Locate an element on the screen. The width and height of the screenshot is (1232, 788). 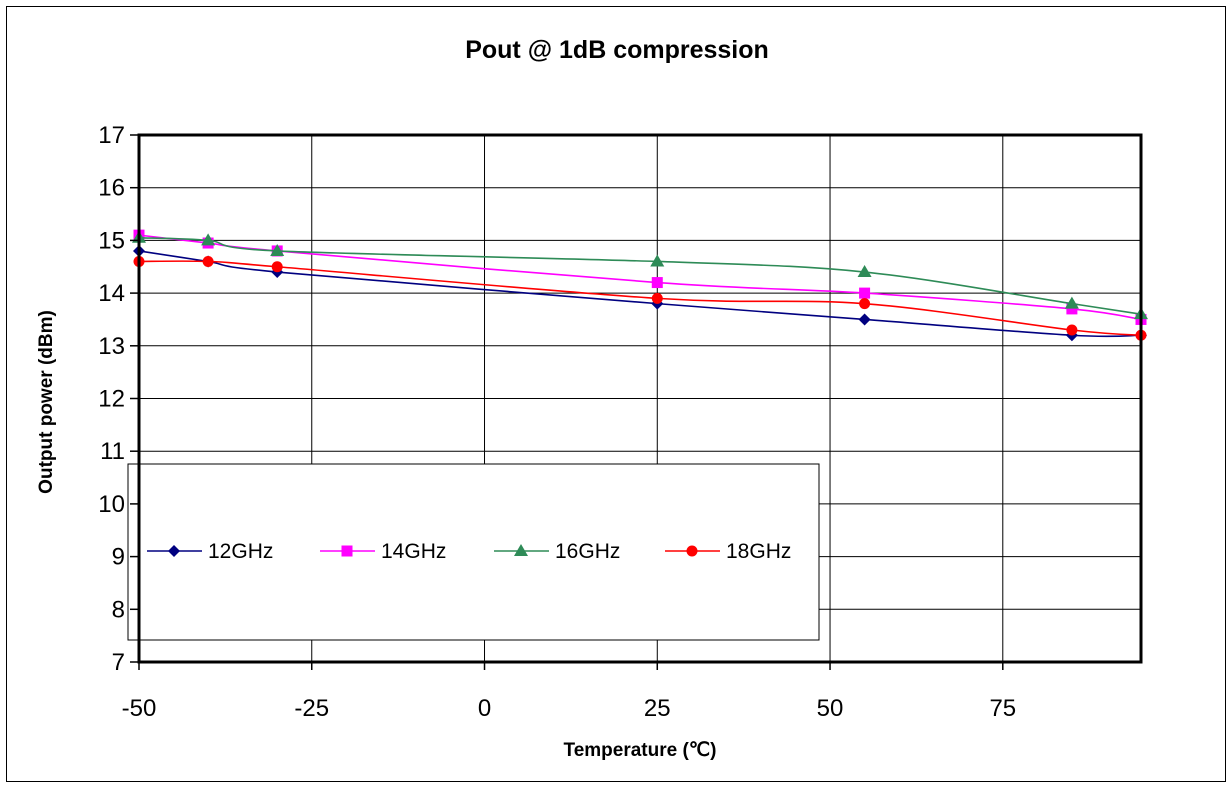
y-axis-label: Output power (dBm) is located at coordinates (46, 402).